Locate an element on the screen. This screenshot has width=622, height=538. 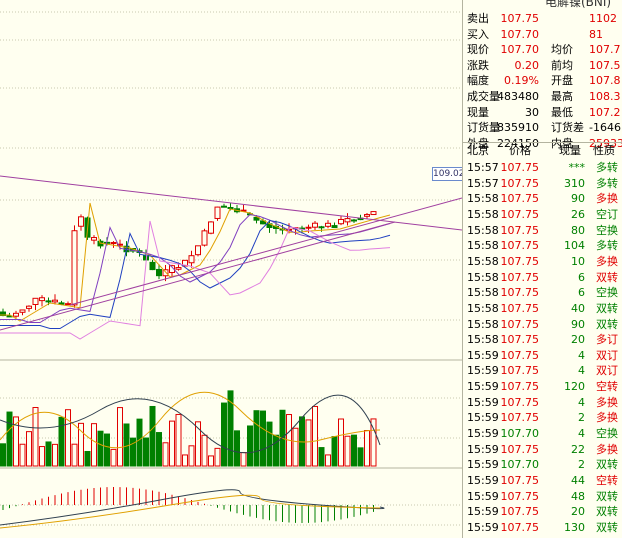
quote-value: 108.3 is located at coordinates (605, 96).